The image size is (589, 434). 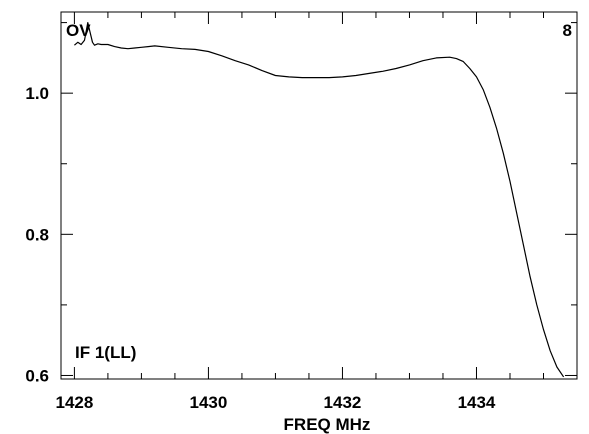 I want to click on x-axis-label: FREQ MHz, so click(x=327, y=424).